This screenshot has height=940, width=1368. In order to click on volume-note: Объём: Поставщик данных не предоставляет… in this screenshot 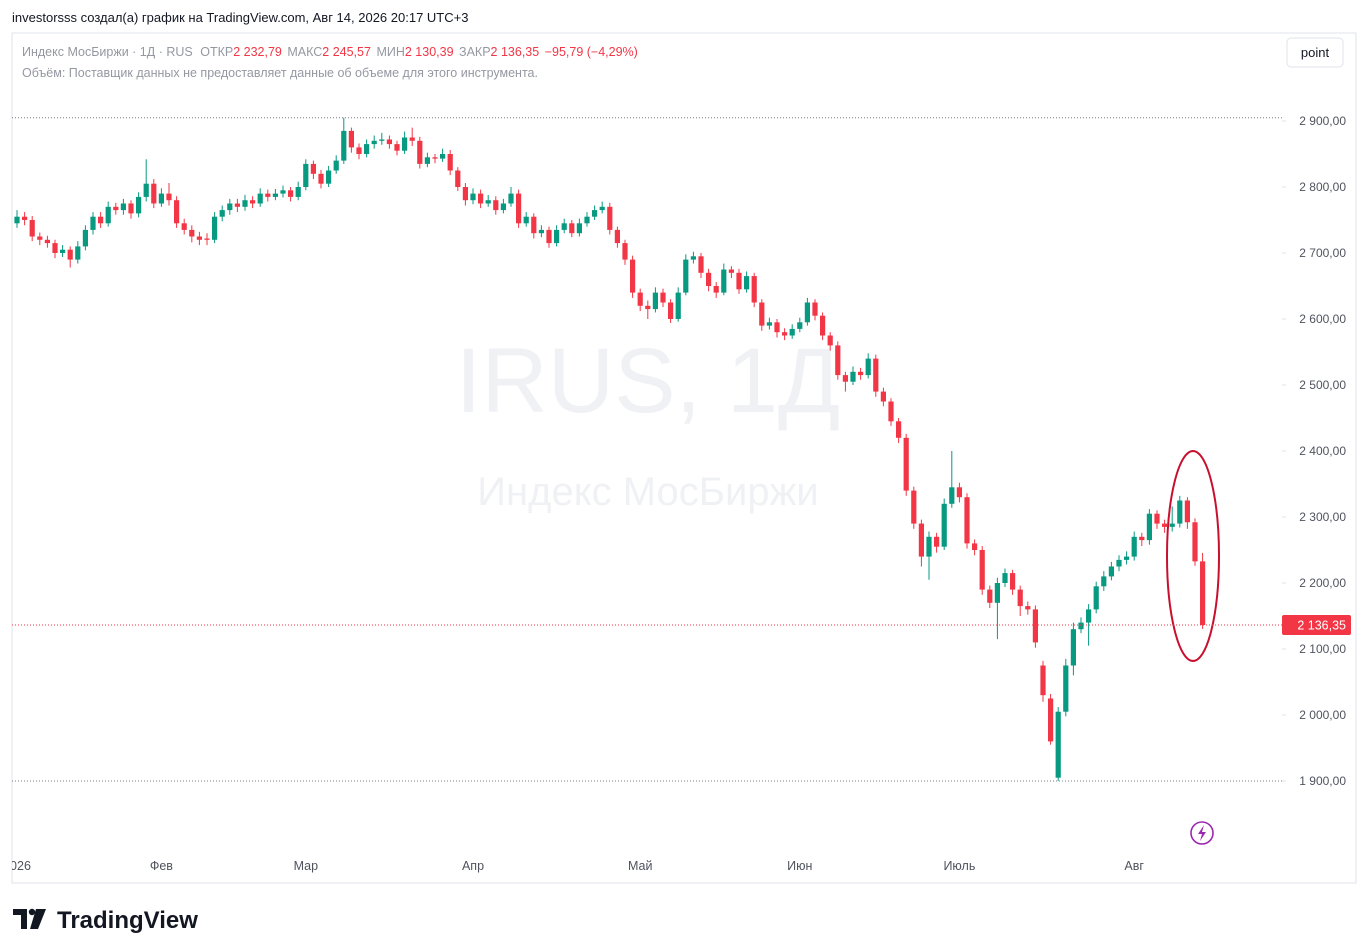, I will do `click(280, 73)`.